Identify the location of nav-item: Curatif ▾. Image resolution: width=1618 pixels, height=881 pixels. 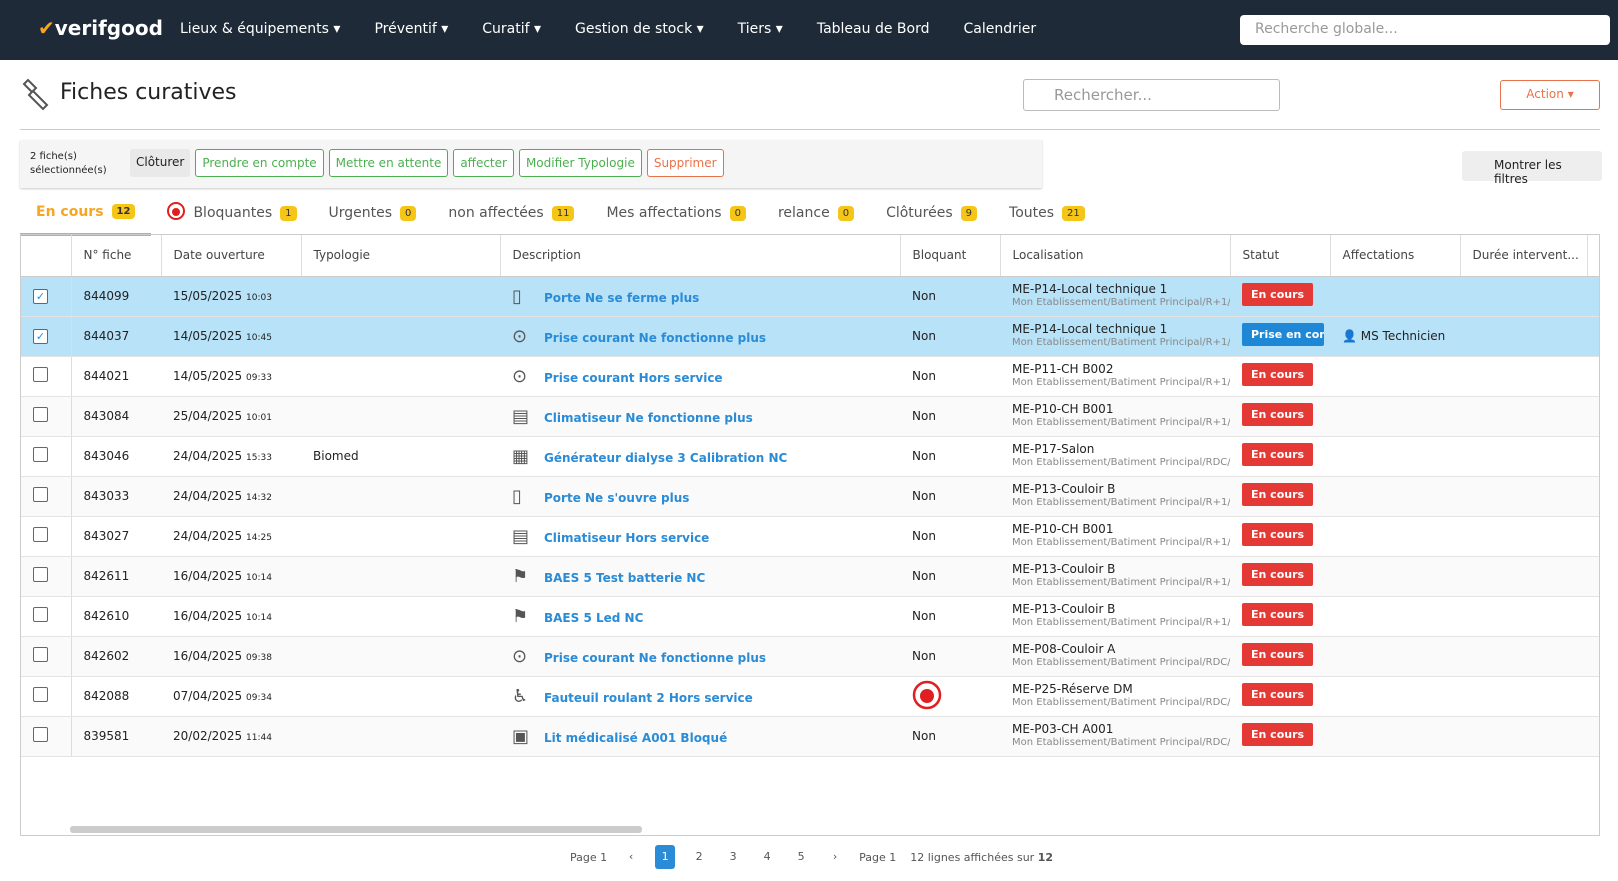
(511, 29).